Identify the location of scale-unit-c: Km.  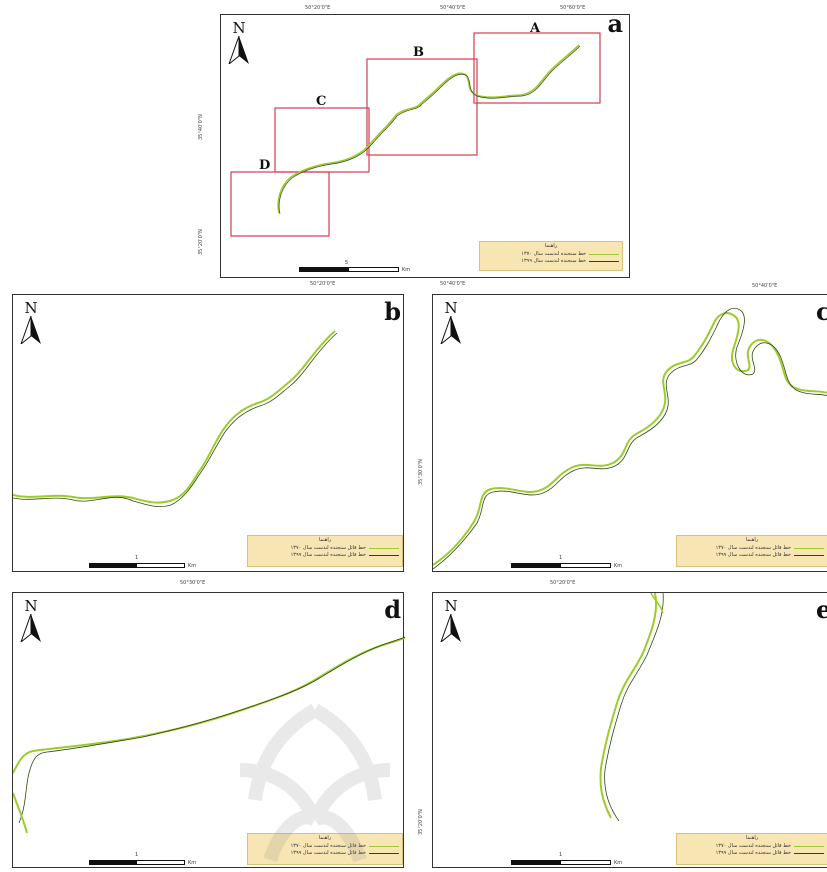
(618, 566).